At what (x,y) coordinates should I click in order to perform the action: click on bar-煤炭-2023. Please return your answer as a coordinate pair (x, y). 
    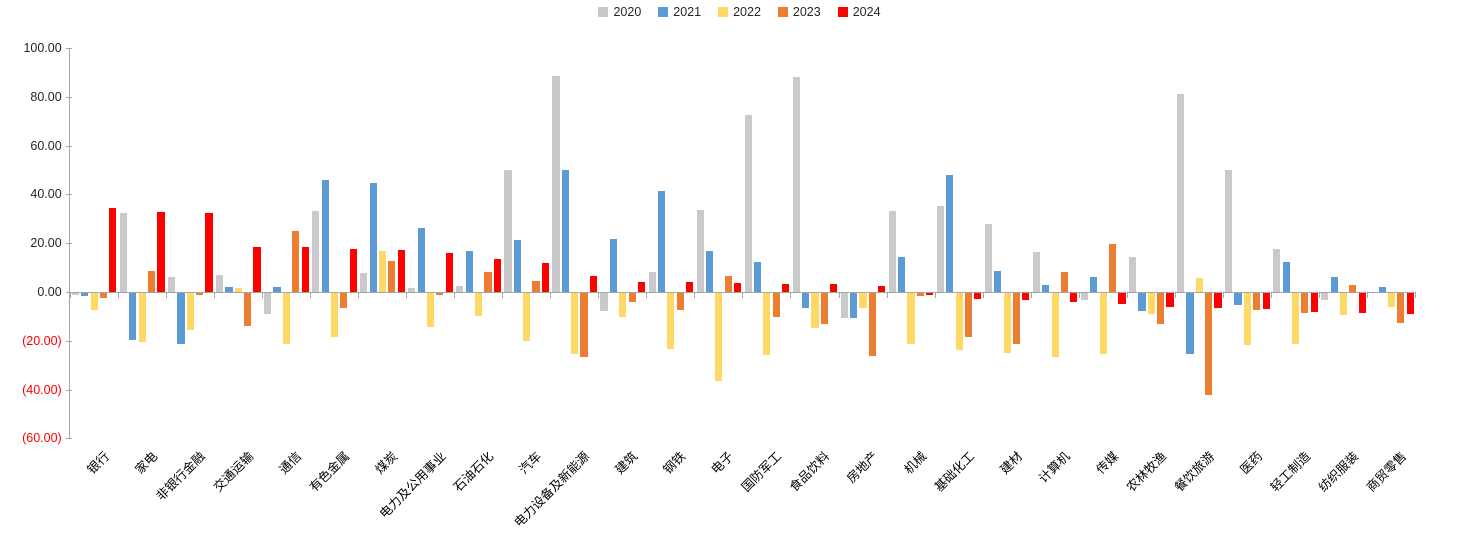
    Looking at the image, I should click on (392, 276).